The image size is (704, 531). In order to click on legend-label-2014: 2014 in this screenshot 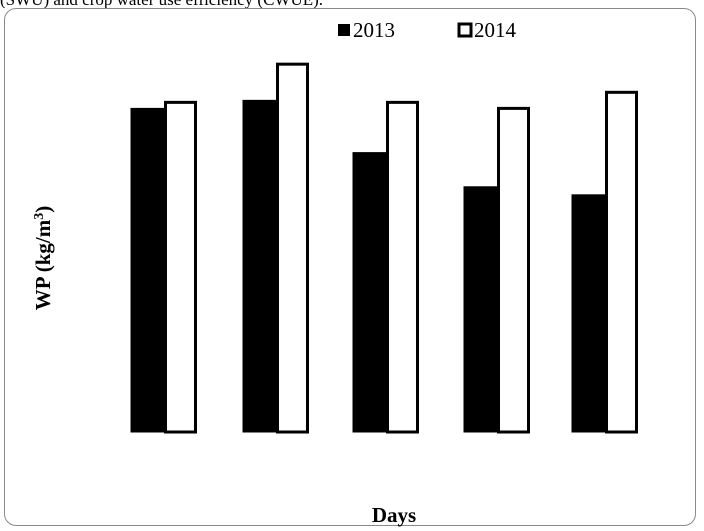, I will do `click(495, 30)`.